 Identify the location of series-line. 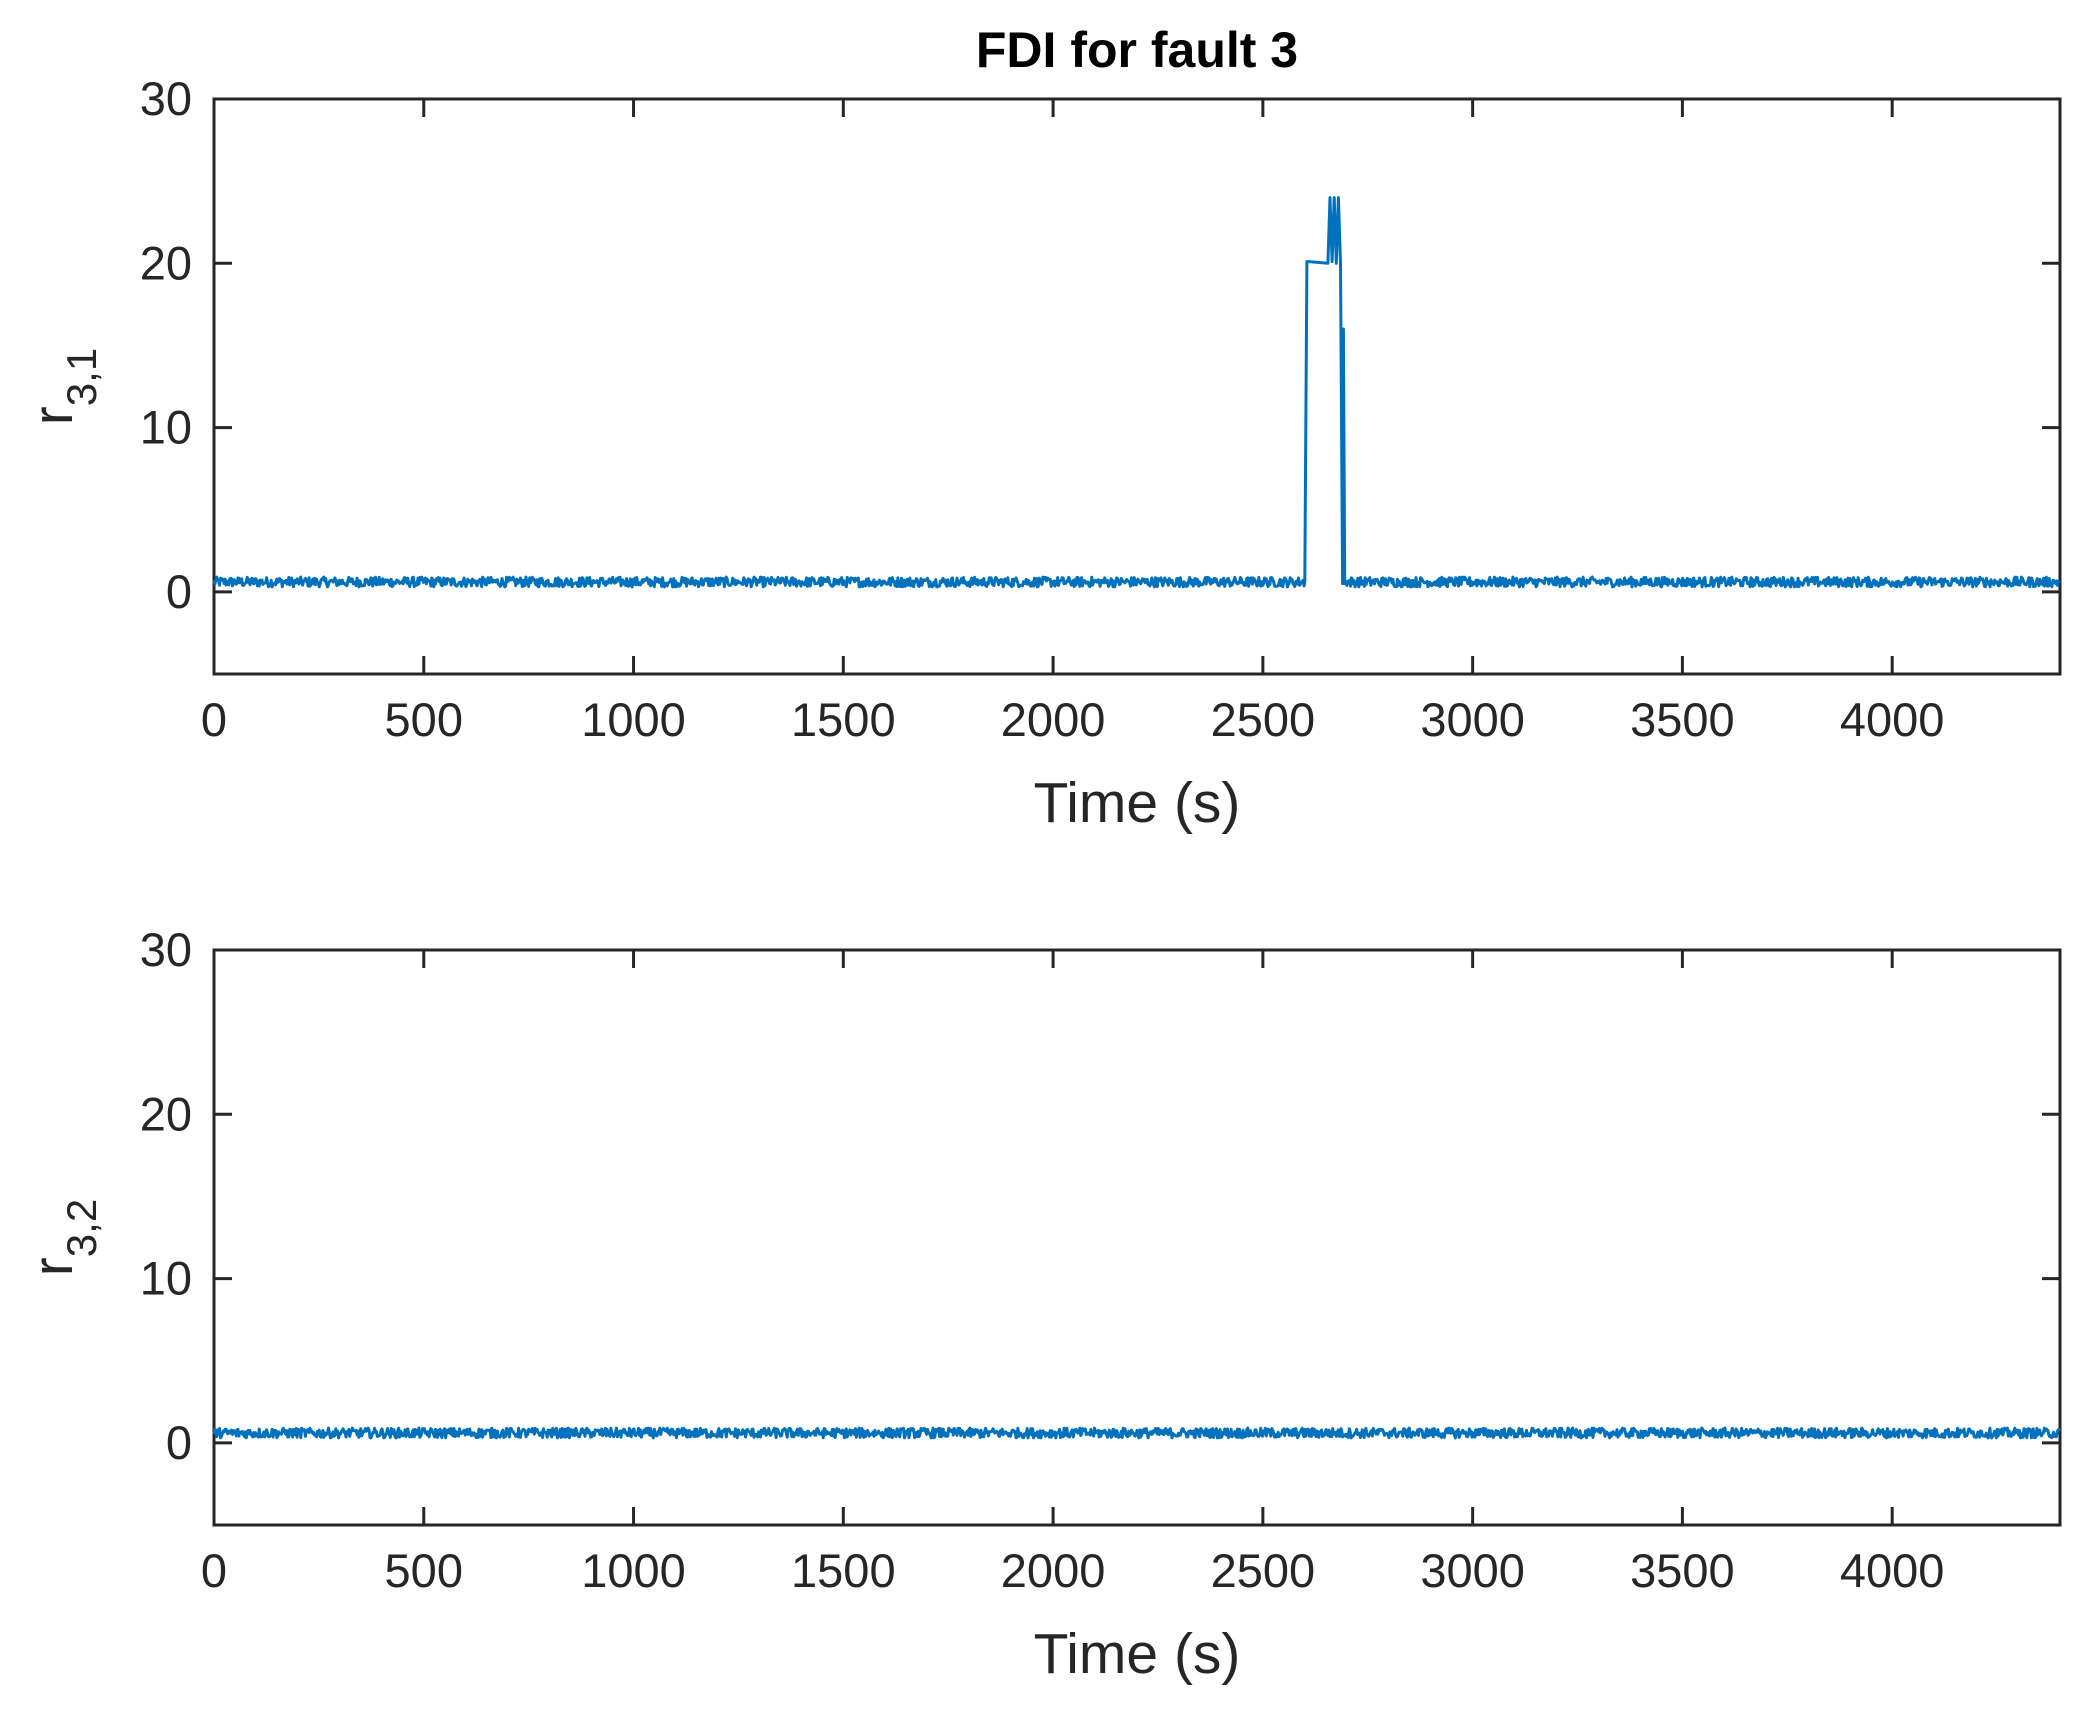
(1136, 1433).